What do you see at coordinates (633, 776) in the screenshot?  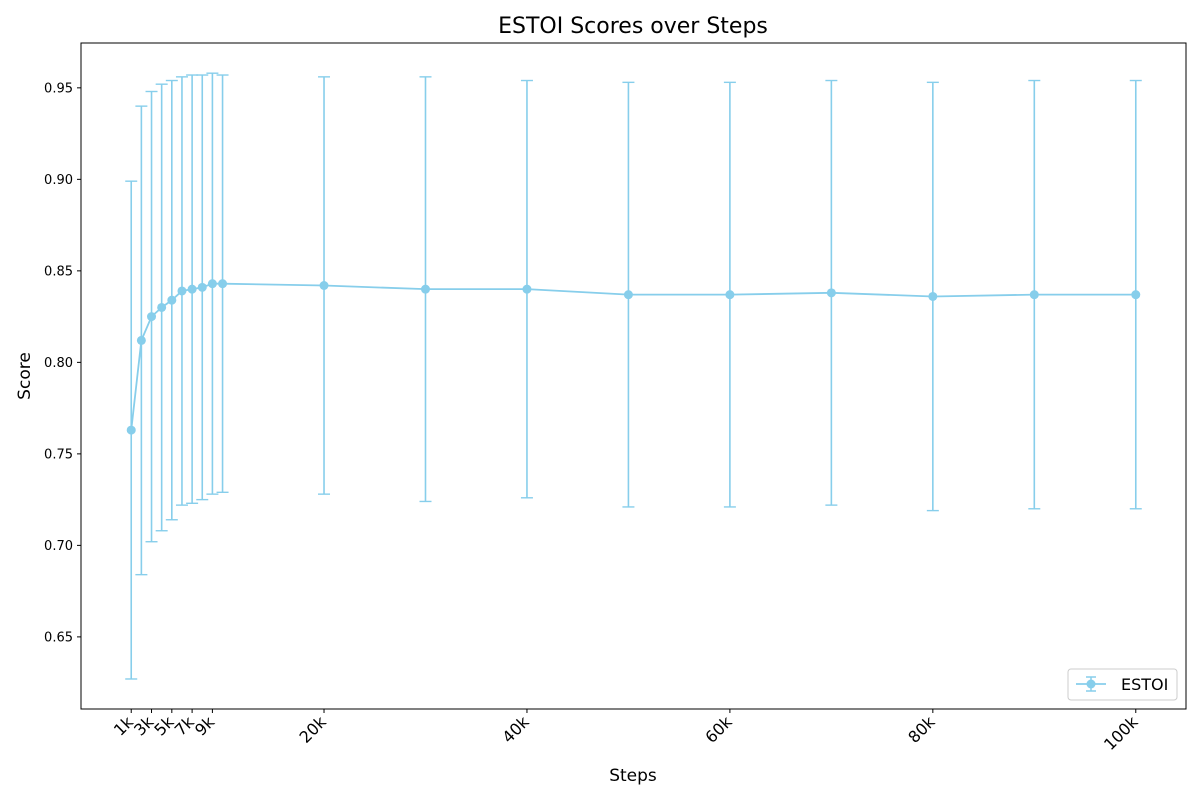 I see `x-axis-label: Steps` at bounding box center [633, 776].